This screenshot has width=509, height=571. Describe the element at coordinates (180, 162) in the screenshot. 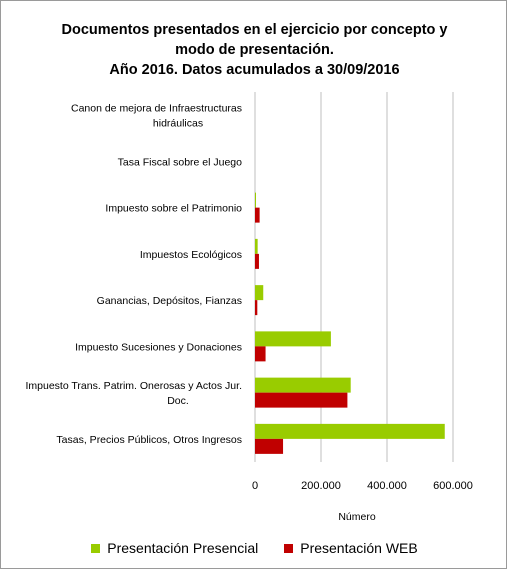

I see `category-label: Tasa Fiscal sobre el Juego` at that location.